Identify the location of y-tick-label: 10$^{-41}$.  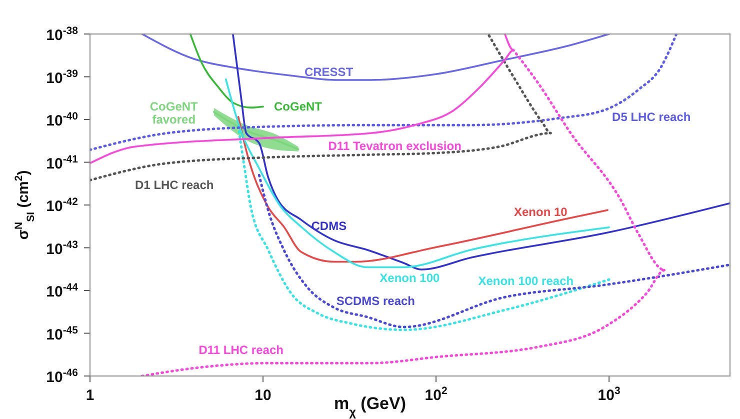
(62, 162).